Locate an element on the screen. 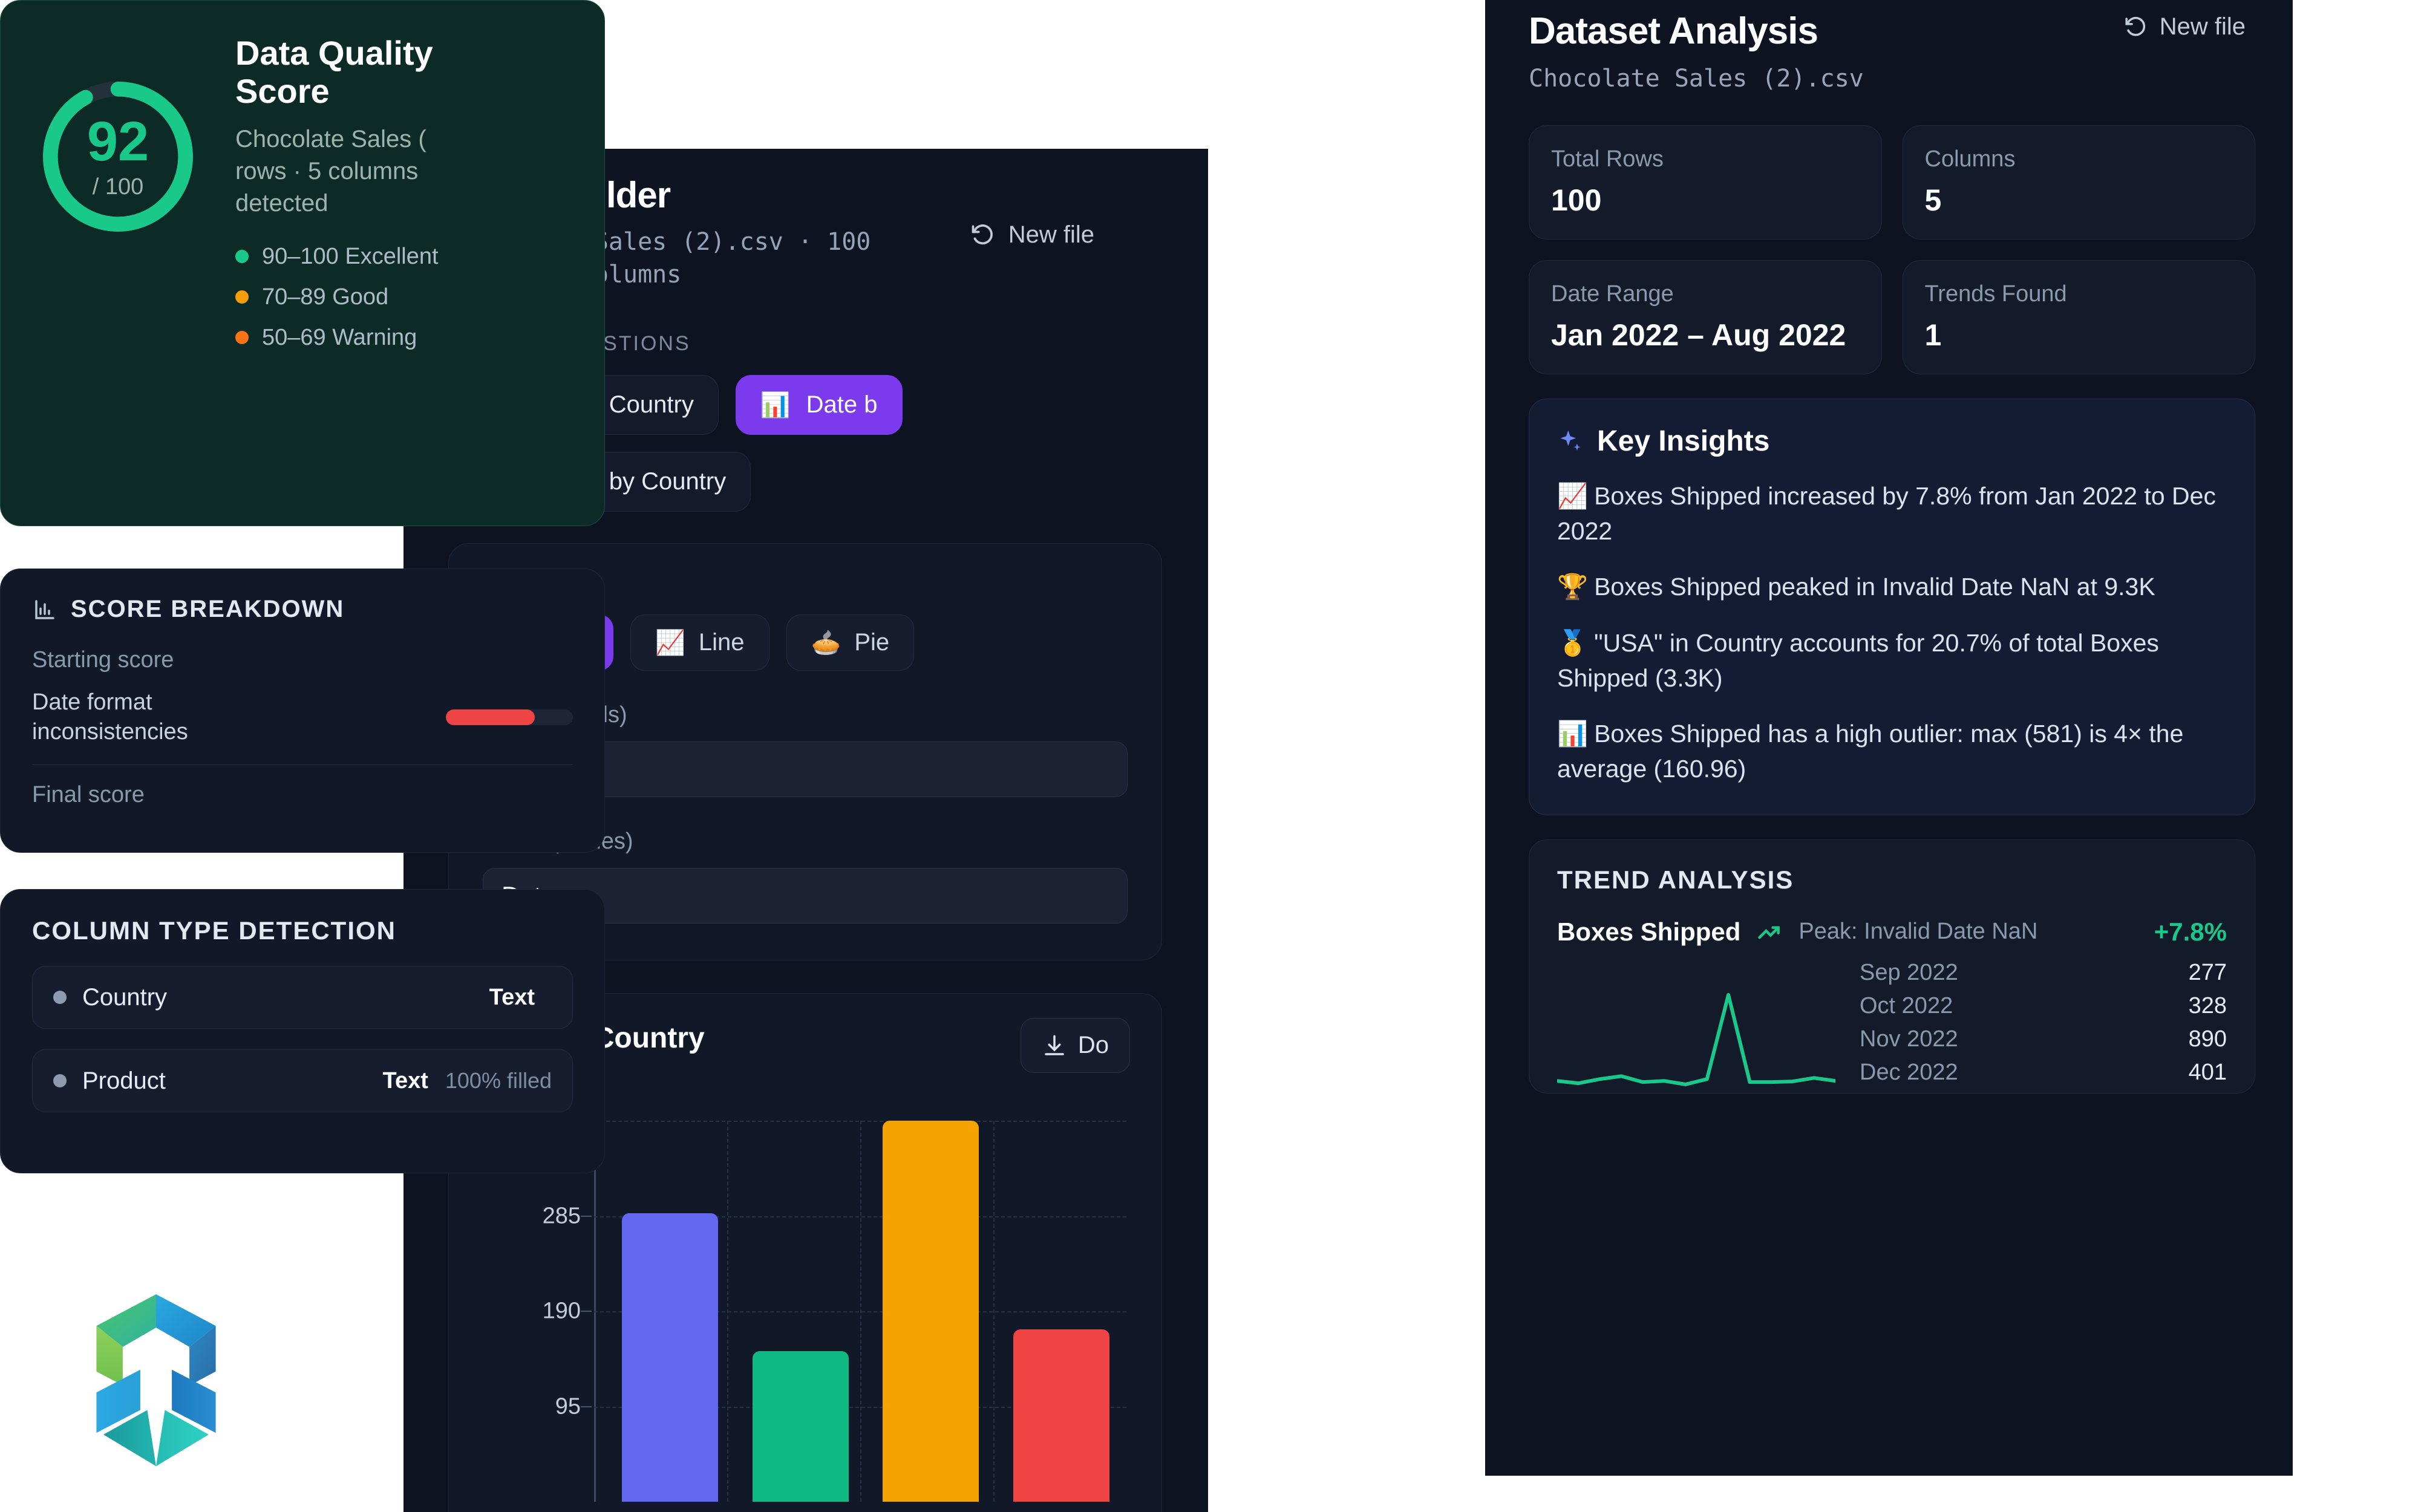 This screenshot has width=2424, height=1512. score-breakdown-penalty-row: Date format inconsistencies is located at coordinates (302, 718).